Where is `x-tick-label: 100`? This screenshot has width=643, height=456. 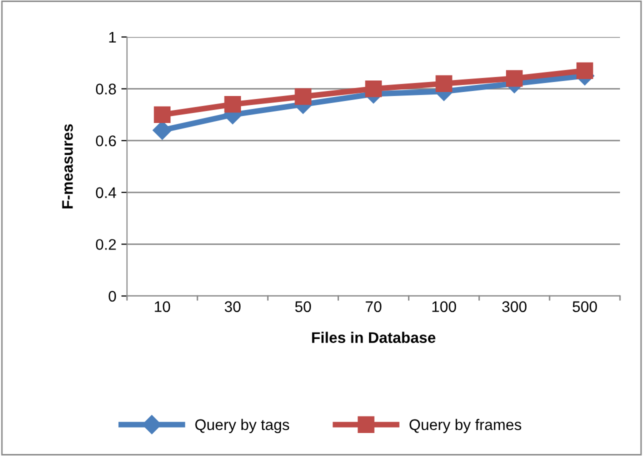
x-tick-label: 100 is located at coordinates (444, 306).